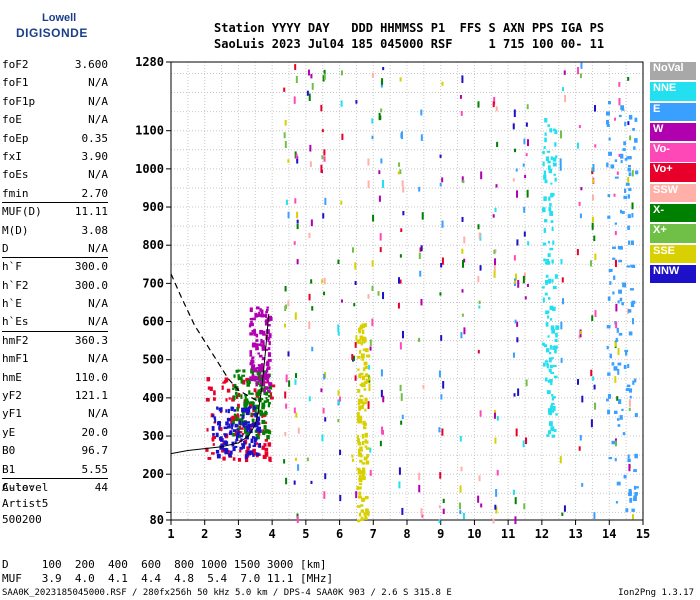 The image size is (700, 600). I want to click on param-label: fxI, so click(12, 156).